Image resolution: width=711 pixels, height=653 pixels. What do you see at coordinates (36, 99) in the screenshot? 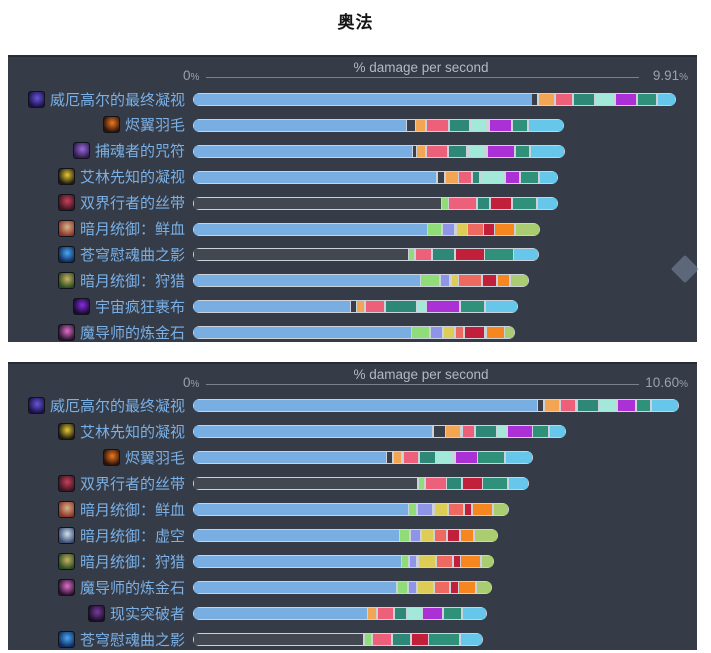
I see `final-gaze-eye-icon` at bounding box center [36, 99].